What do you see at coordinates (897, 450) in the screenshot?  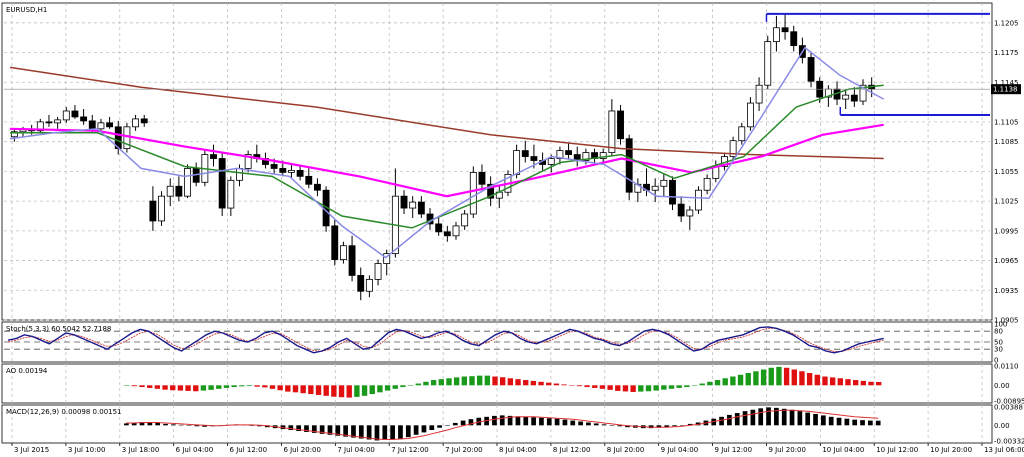 I see `time-tick-label: 10 Jul 12:00` at bounding box center [897, 450].